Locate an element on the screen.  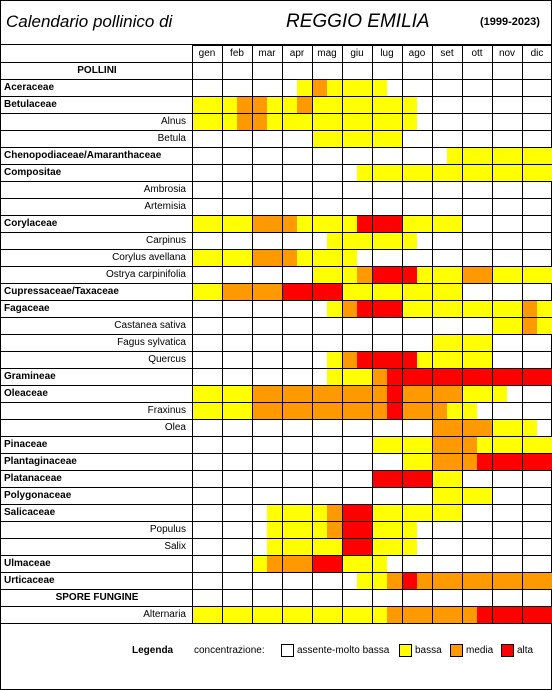
family-label: Aceraceae is located at coordinates (29, 87).